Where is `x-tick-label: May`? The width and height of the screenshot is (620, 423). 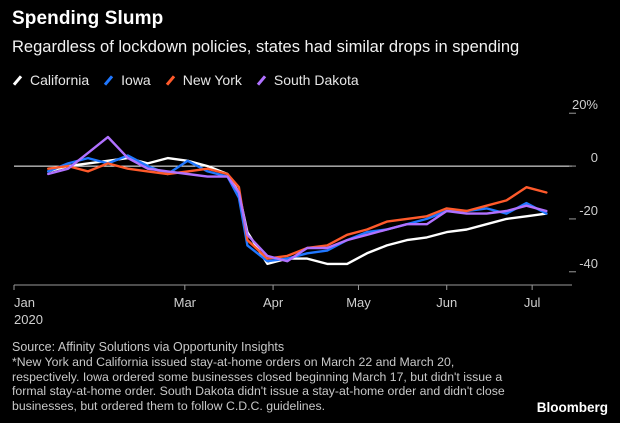 x-tick-label: May is located at coordinates (358, 302).